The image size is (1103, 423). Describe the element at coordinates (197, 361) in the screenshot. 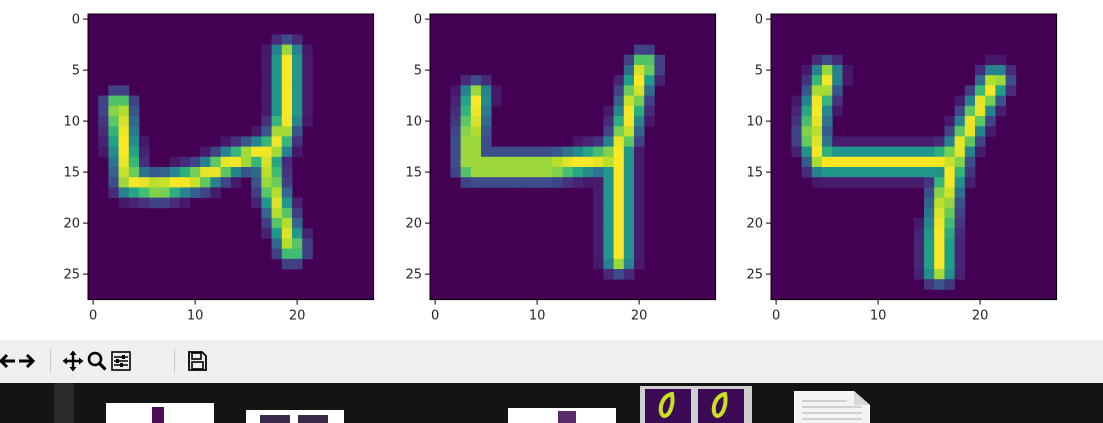

I see `save-button` at that location.